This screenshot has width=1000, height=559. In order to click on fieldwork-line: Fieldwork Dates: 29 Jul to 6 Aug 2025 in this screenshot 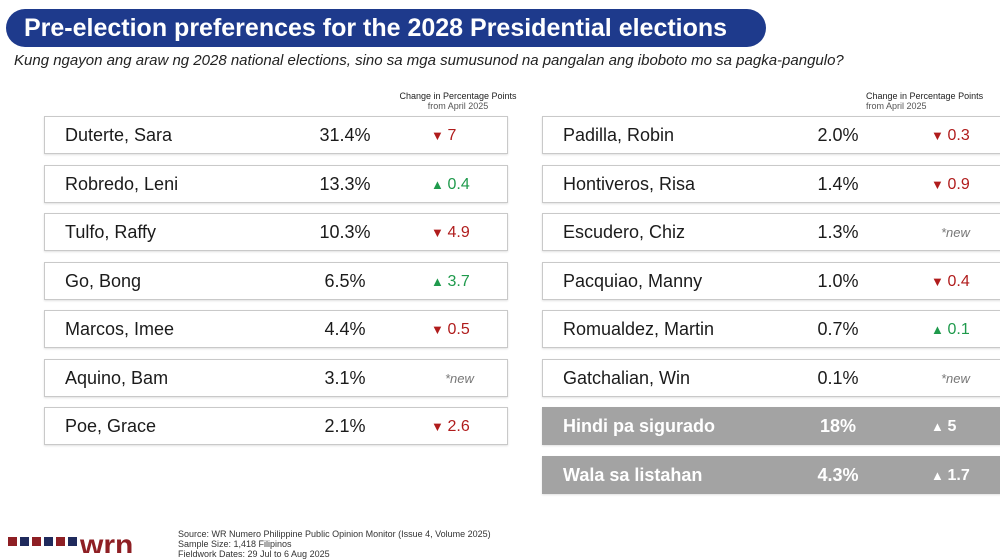, I will do `click(254, 554)`.